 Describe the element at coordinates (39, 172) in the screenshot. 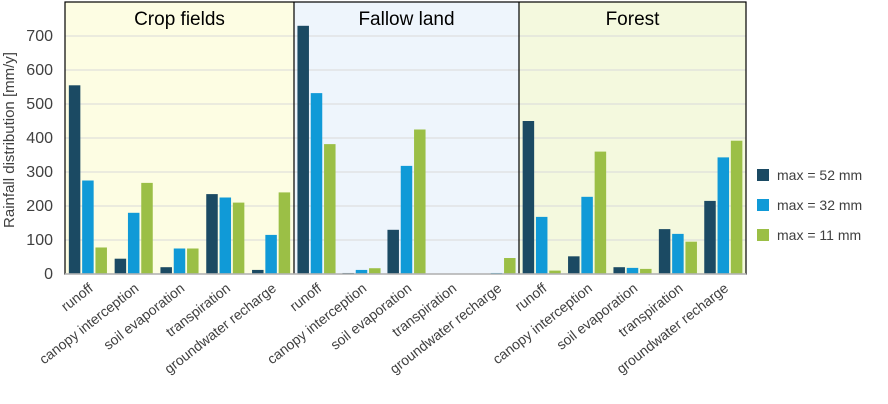

I see `y-tick-label: 300` at that location.